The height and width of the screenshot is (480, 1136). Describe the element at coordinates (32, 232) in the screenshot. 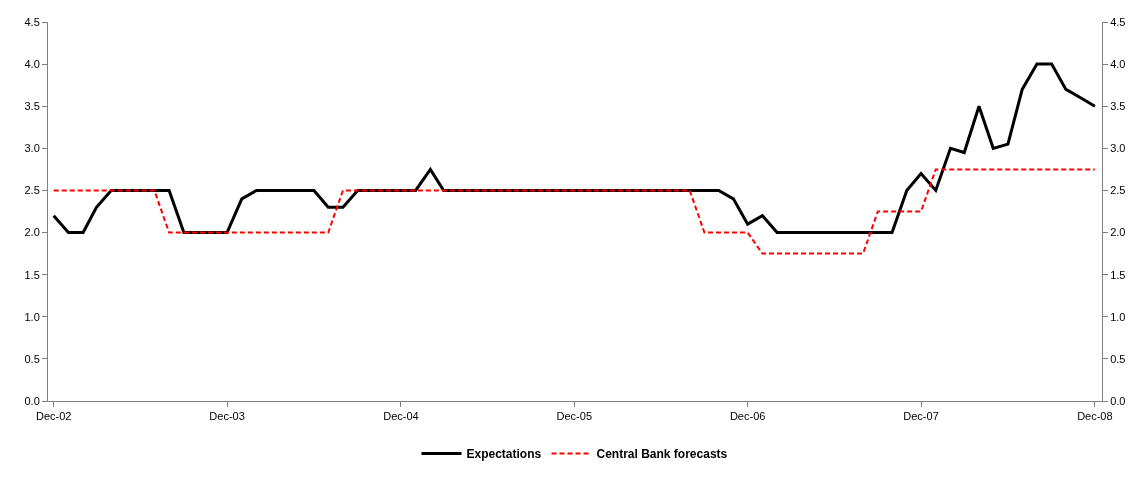

I see `y-tick-label: 2.0` at that location.